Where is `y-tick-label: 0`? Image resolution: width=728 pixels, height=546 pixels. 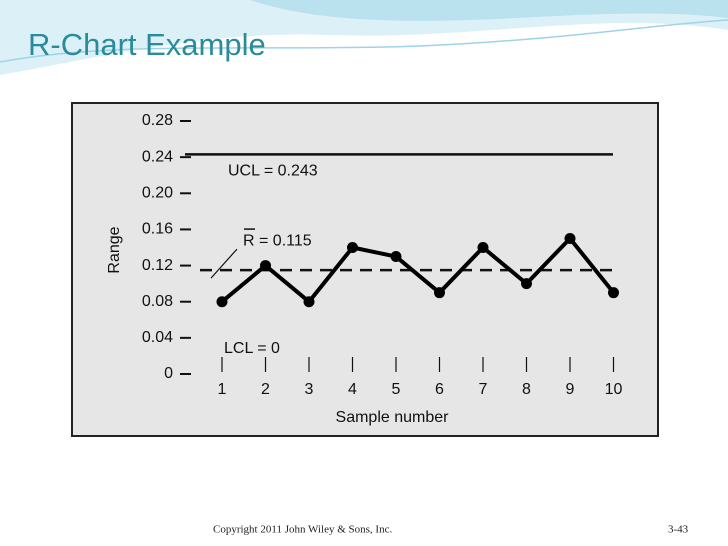
y-tick-label: 0 is located at coordinates (168, 373).